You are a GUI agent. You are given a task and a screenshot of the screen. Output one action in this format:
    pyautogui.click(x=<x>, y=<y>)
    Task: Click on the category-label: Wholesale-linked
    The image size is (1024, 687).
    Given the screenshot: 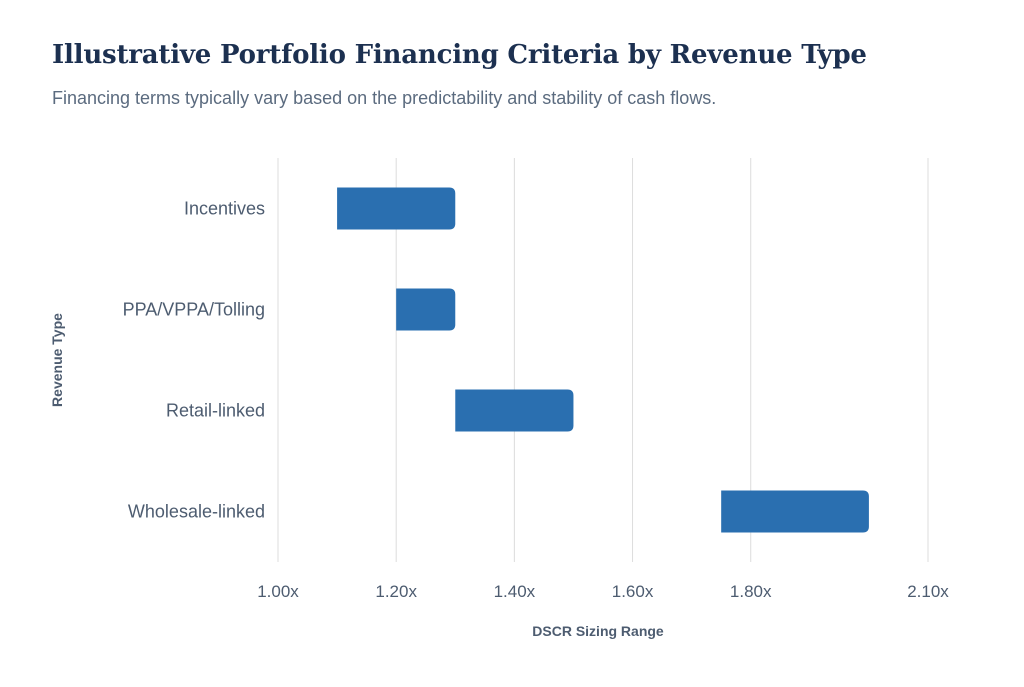 What is the action you would take?
    pyautogui.click(x=196, y=512)
    